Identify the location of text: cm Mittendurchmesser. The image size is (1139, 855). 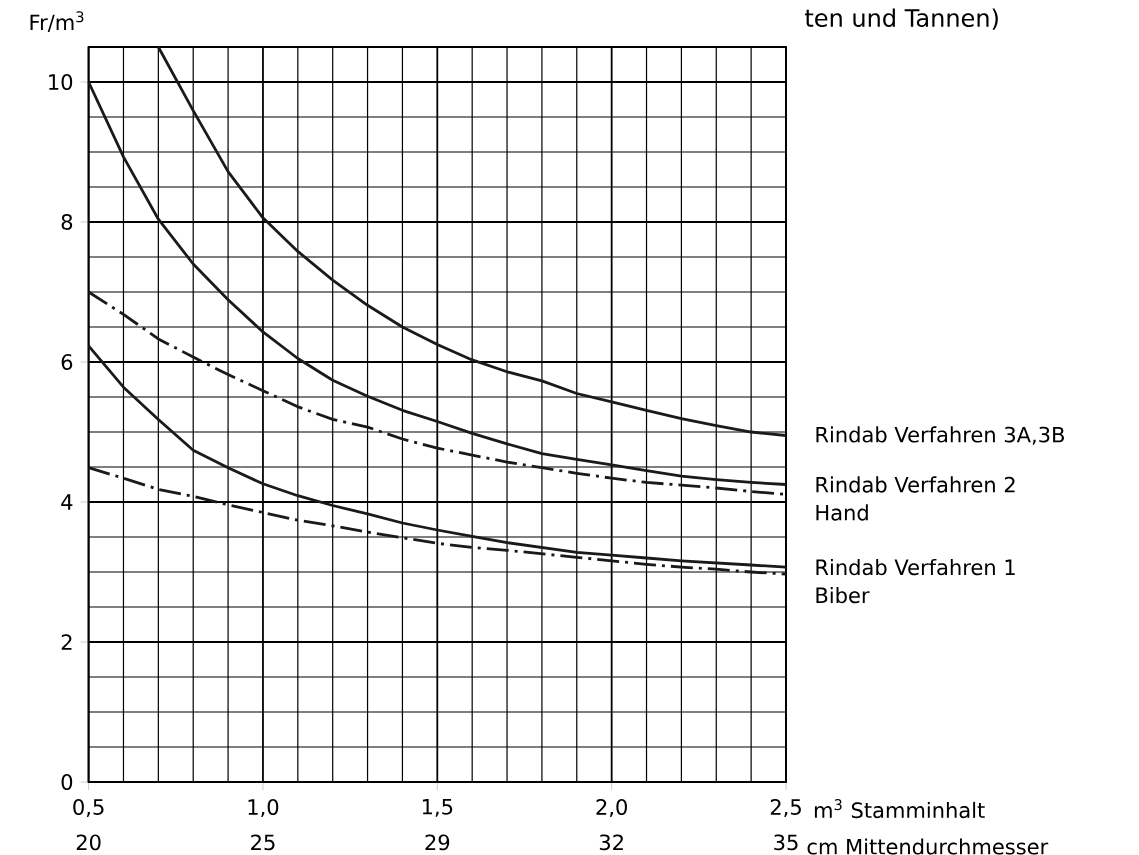
(928, 846).